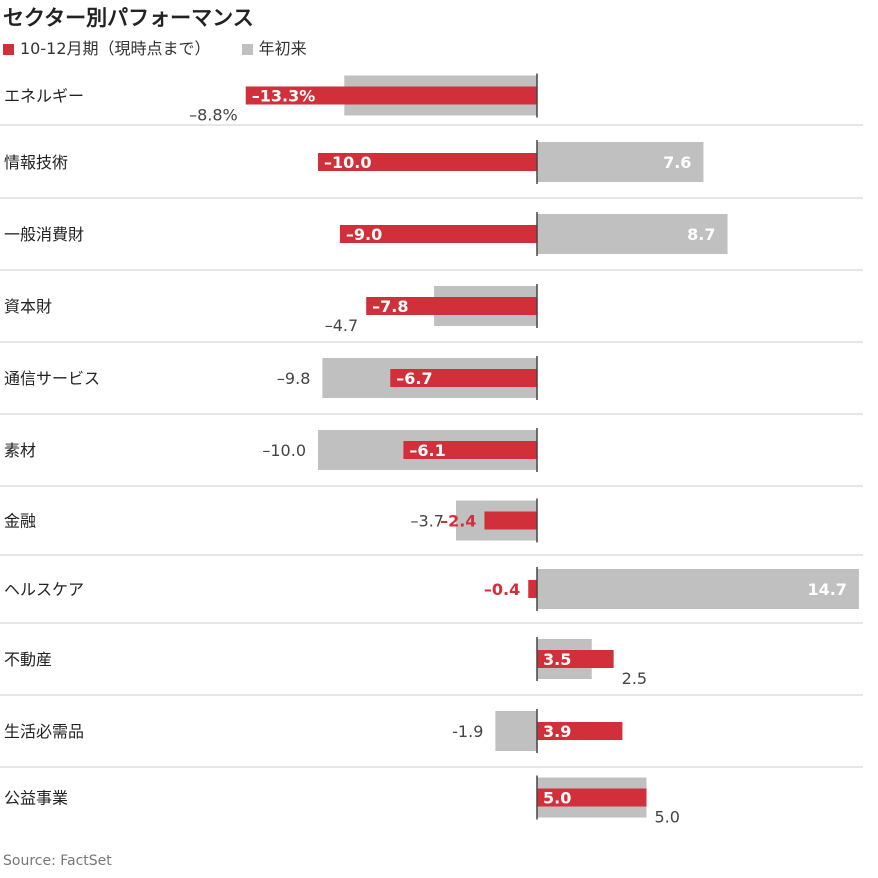  Describe the element at coordinates (390, 306) in the screenshot. I see `data-label-q4: –7.8` at that location.